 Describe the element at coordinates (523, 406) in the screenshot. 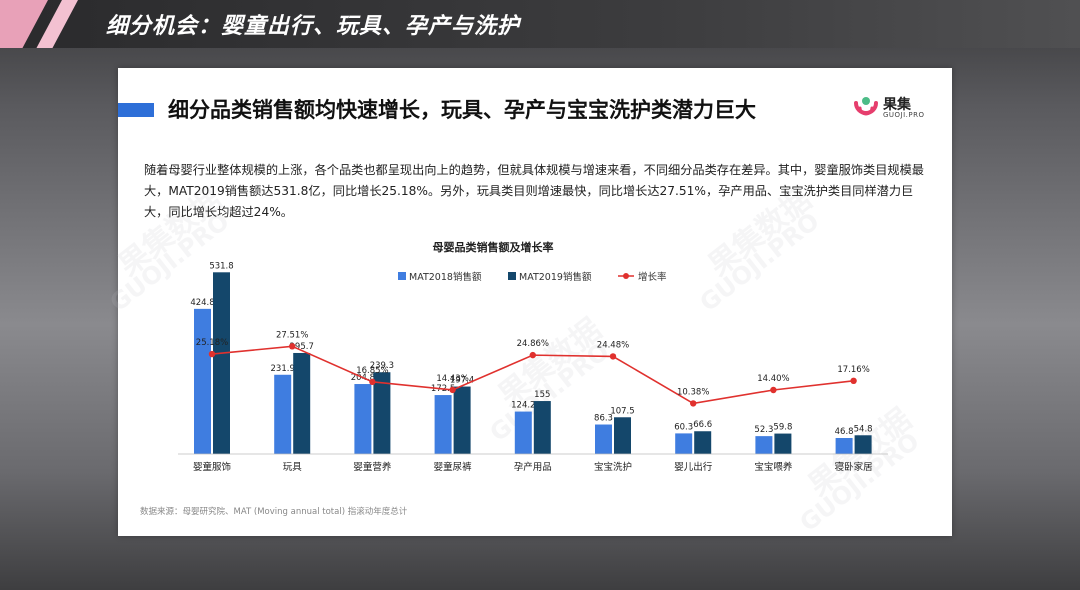

I see `bar-value-label: 124.2` at that location.